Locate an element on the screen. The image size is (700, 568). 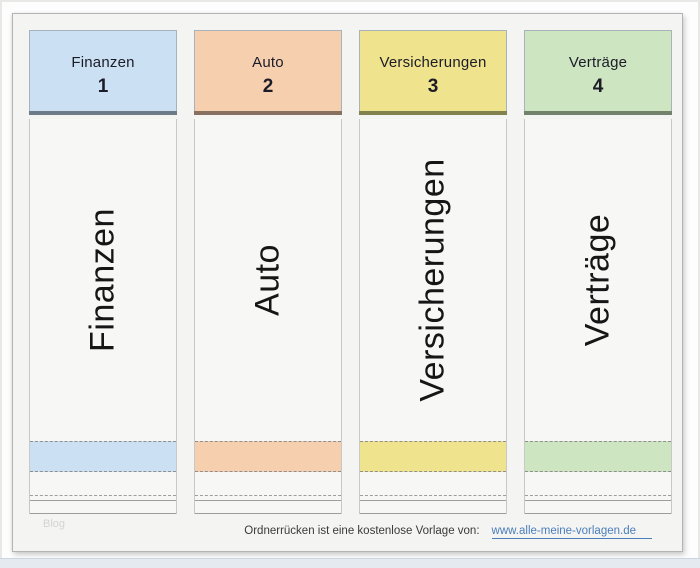
spine-header-label: Auto is located at coordinates (268, 62).